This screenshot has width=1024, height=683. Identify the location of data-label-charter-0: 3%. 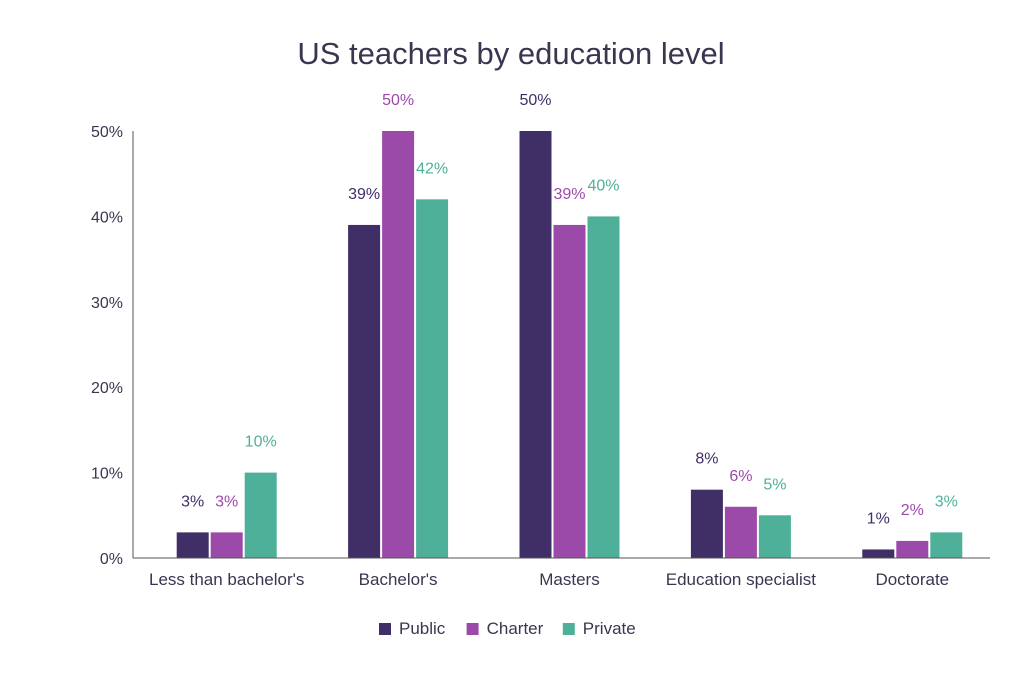
(226, 501).